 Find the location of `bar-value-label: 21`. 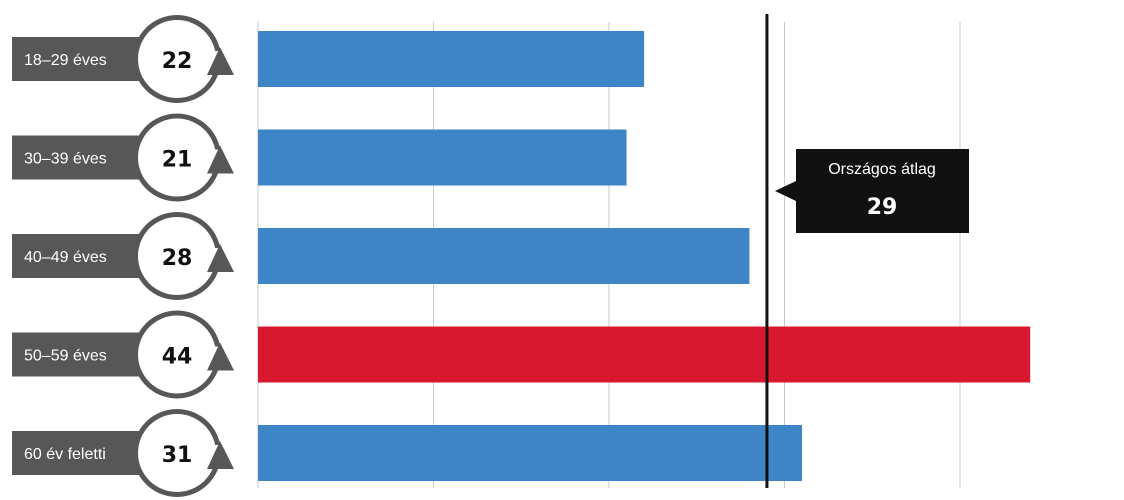

bar-value-label: 21 is located at coordinates (177, 160).